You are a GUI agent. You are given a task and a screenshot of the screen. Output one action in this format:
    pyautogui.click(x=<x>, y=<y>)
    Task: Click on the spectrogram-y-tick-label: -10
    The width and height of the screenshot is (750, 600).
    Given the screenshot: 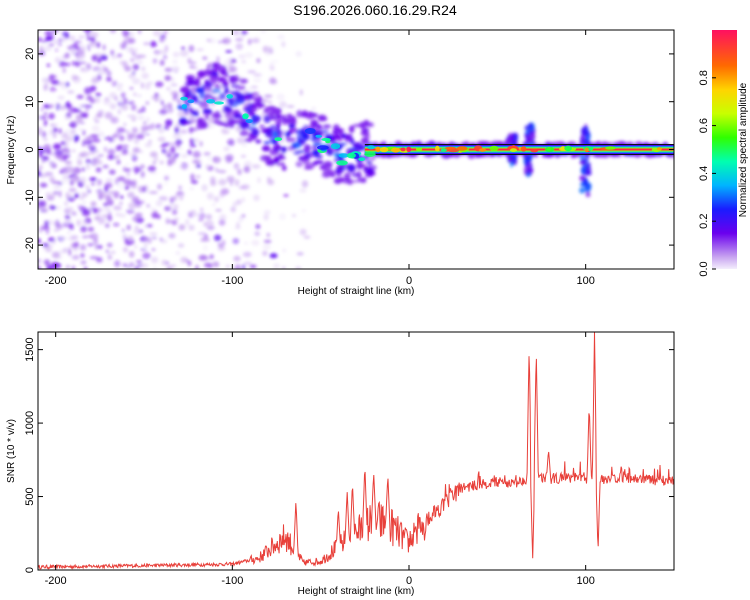 What is the action you would take?
    pyautogui.click(x=30, y=197)
    